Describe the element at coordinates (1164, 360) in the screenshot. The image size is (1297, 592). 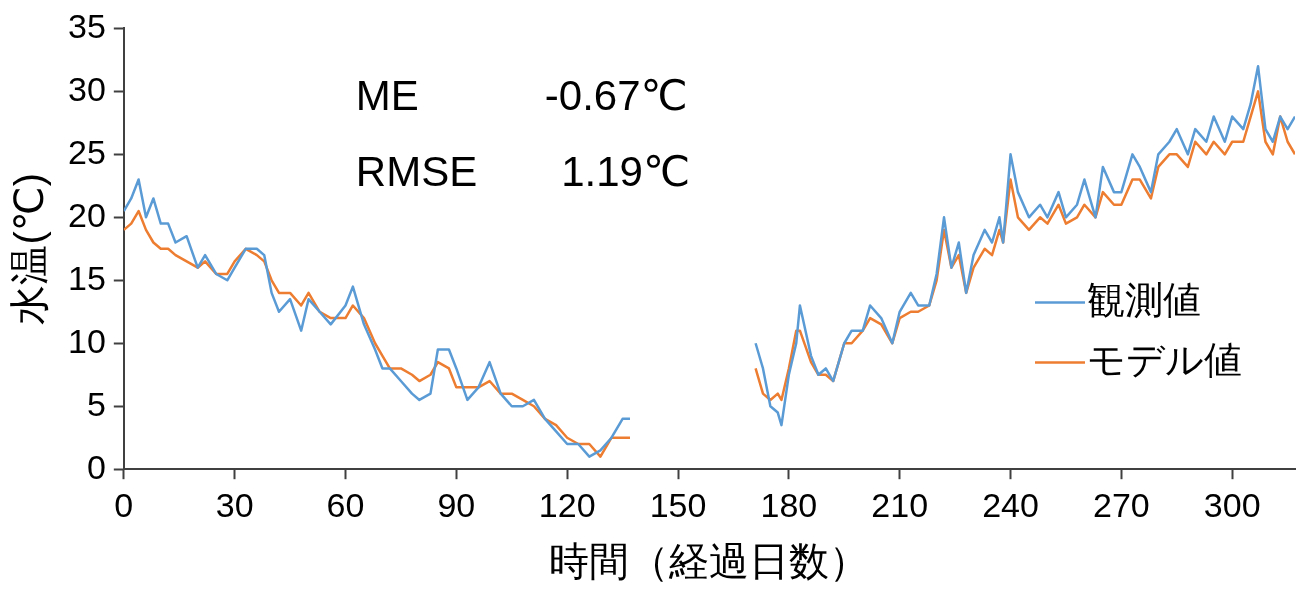
I see `legend-label: モデル値` at that location.